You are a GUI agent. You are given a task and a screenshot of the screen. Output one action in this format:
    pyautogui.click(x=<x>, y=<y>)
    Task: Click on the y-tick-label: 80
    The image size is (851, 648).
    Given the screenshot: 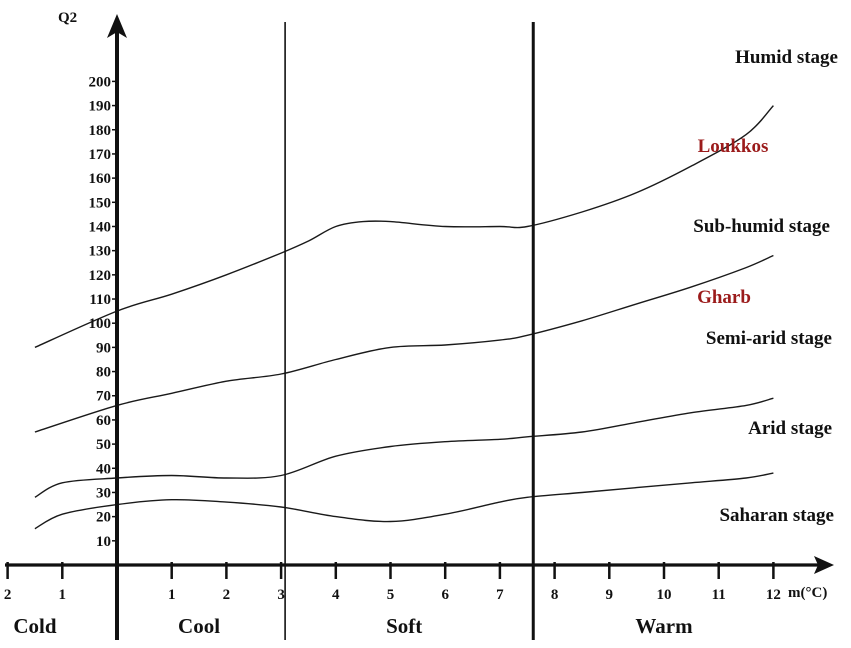 What is the action you would take?
    pyautogui.click(x=103, y=373)
    